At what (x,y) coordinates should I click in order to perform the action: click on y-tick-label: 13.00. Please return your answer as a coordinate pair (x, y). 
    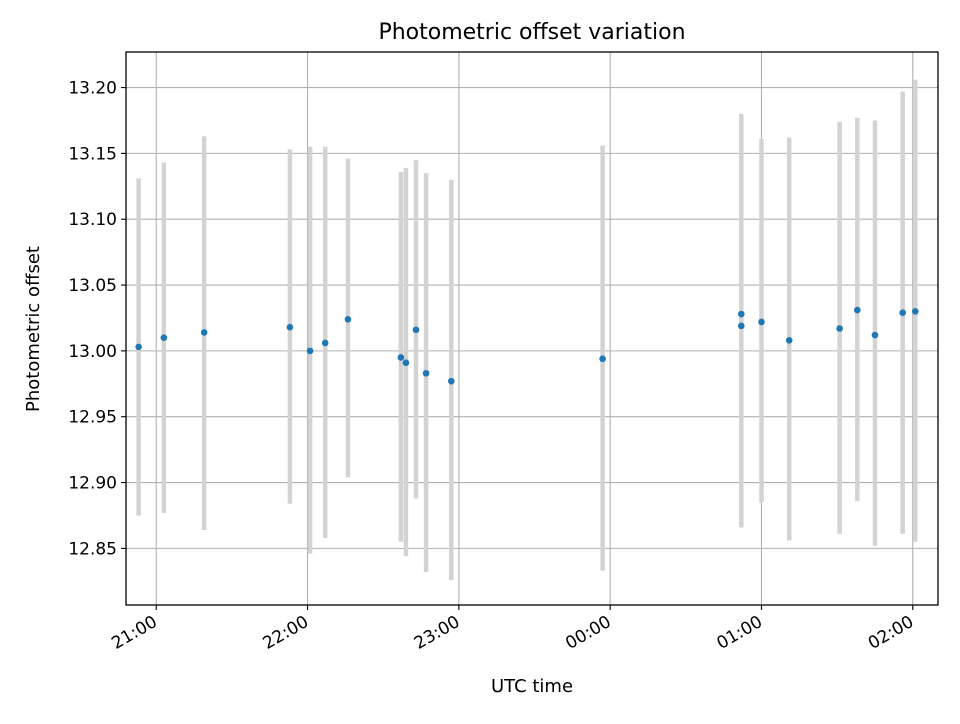
    Looking at the image, I should click on (92, 352).